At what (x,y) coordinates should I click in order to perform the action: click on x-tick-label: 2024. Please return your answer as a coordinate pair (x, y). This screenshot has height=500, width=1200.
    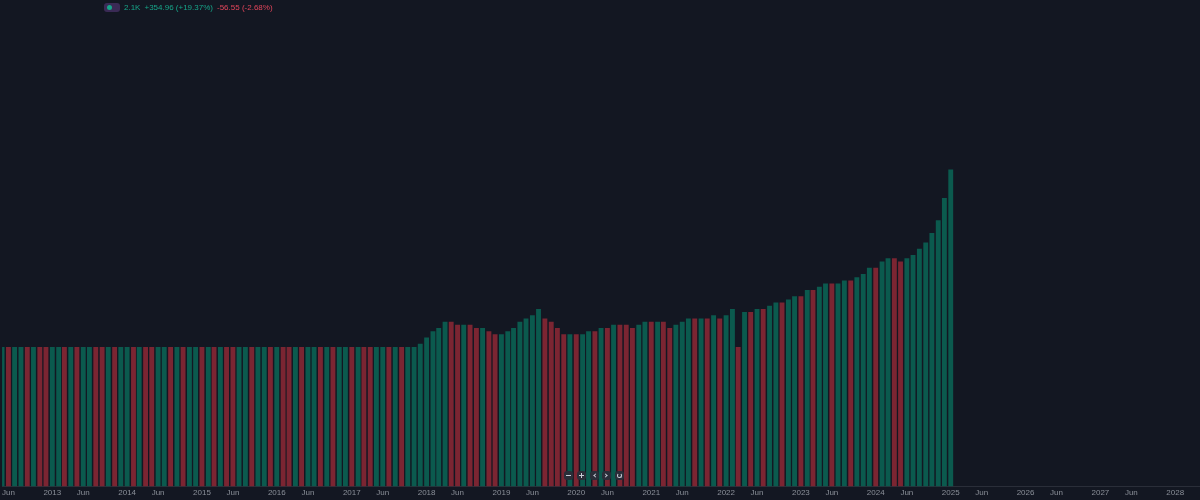
    Looking at the image, I should click on (876, 493).